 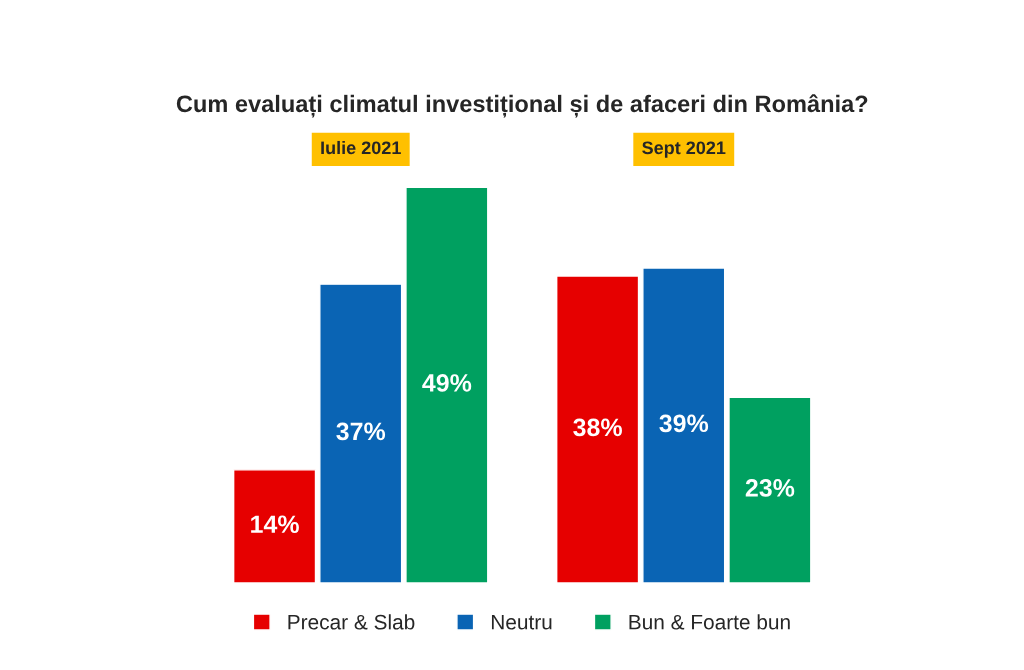 I want to click on data-label: 38%, so click(x=597, y=427).